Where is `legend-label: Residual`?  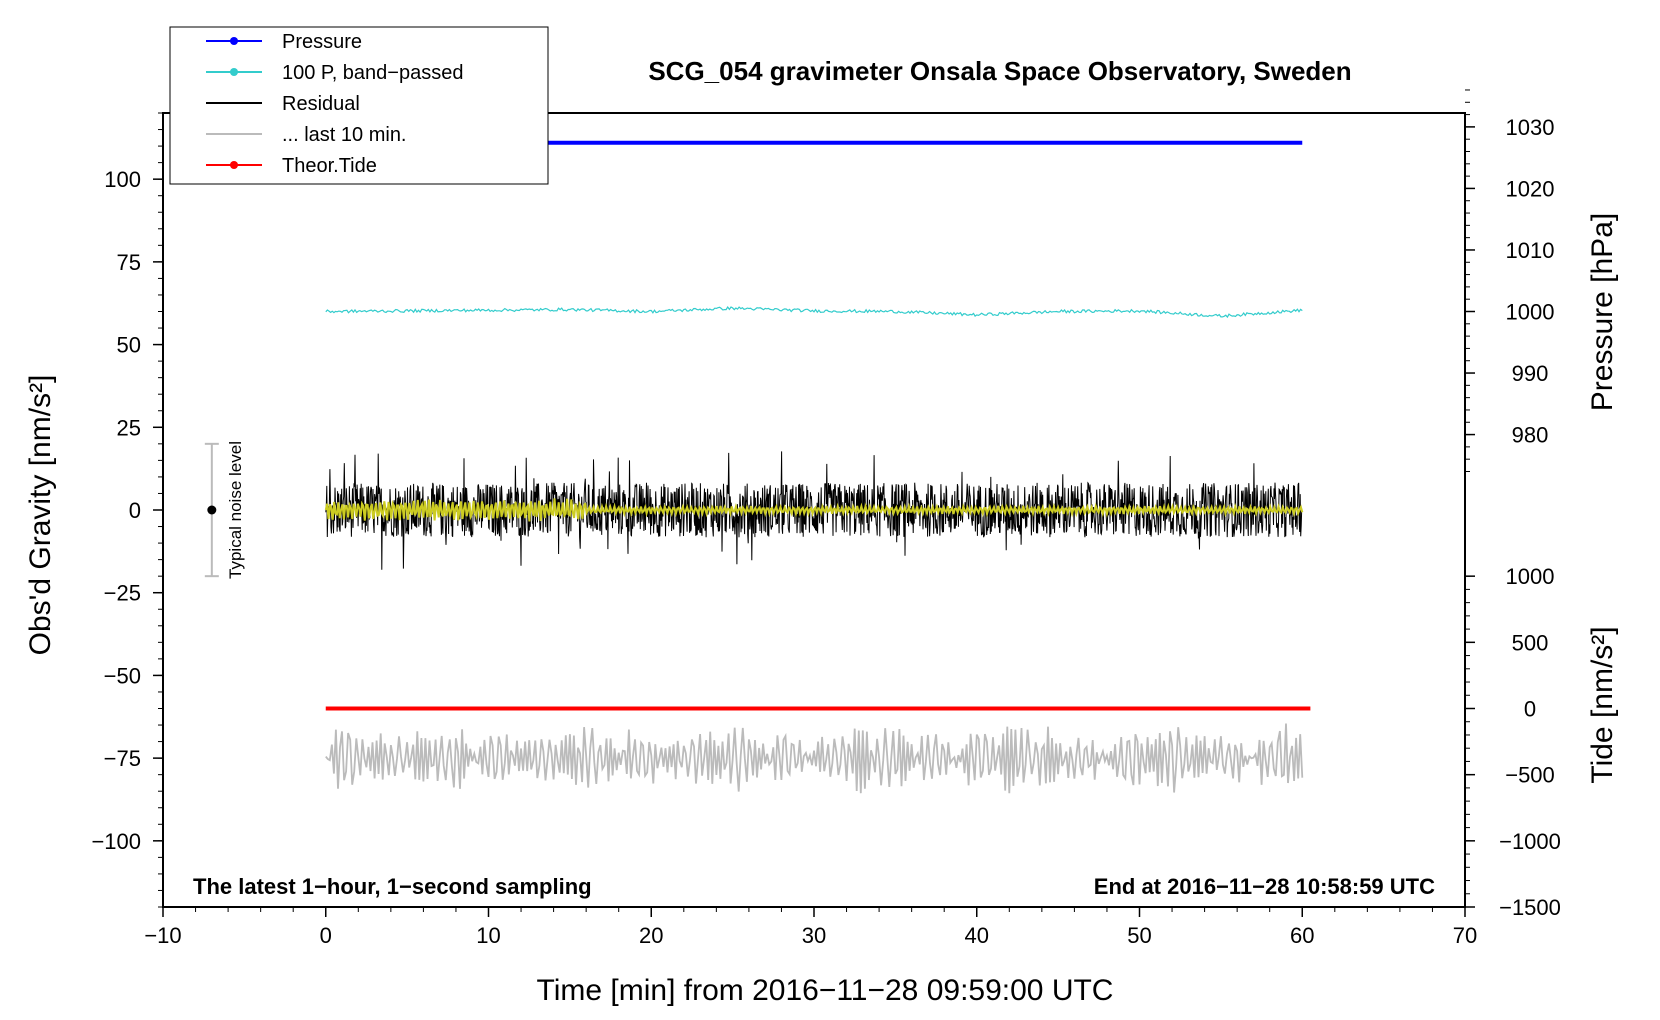
legend-label: Residual is located at coordinates (321, 104).